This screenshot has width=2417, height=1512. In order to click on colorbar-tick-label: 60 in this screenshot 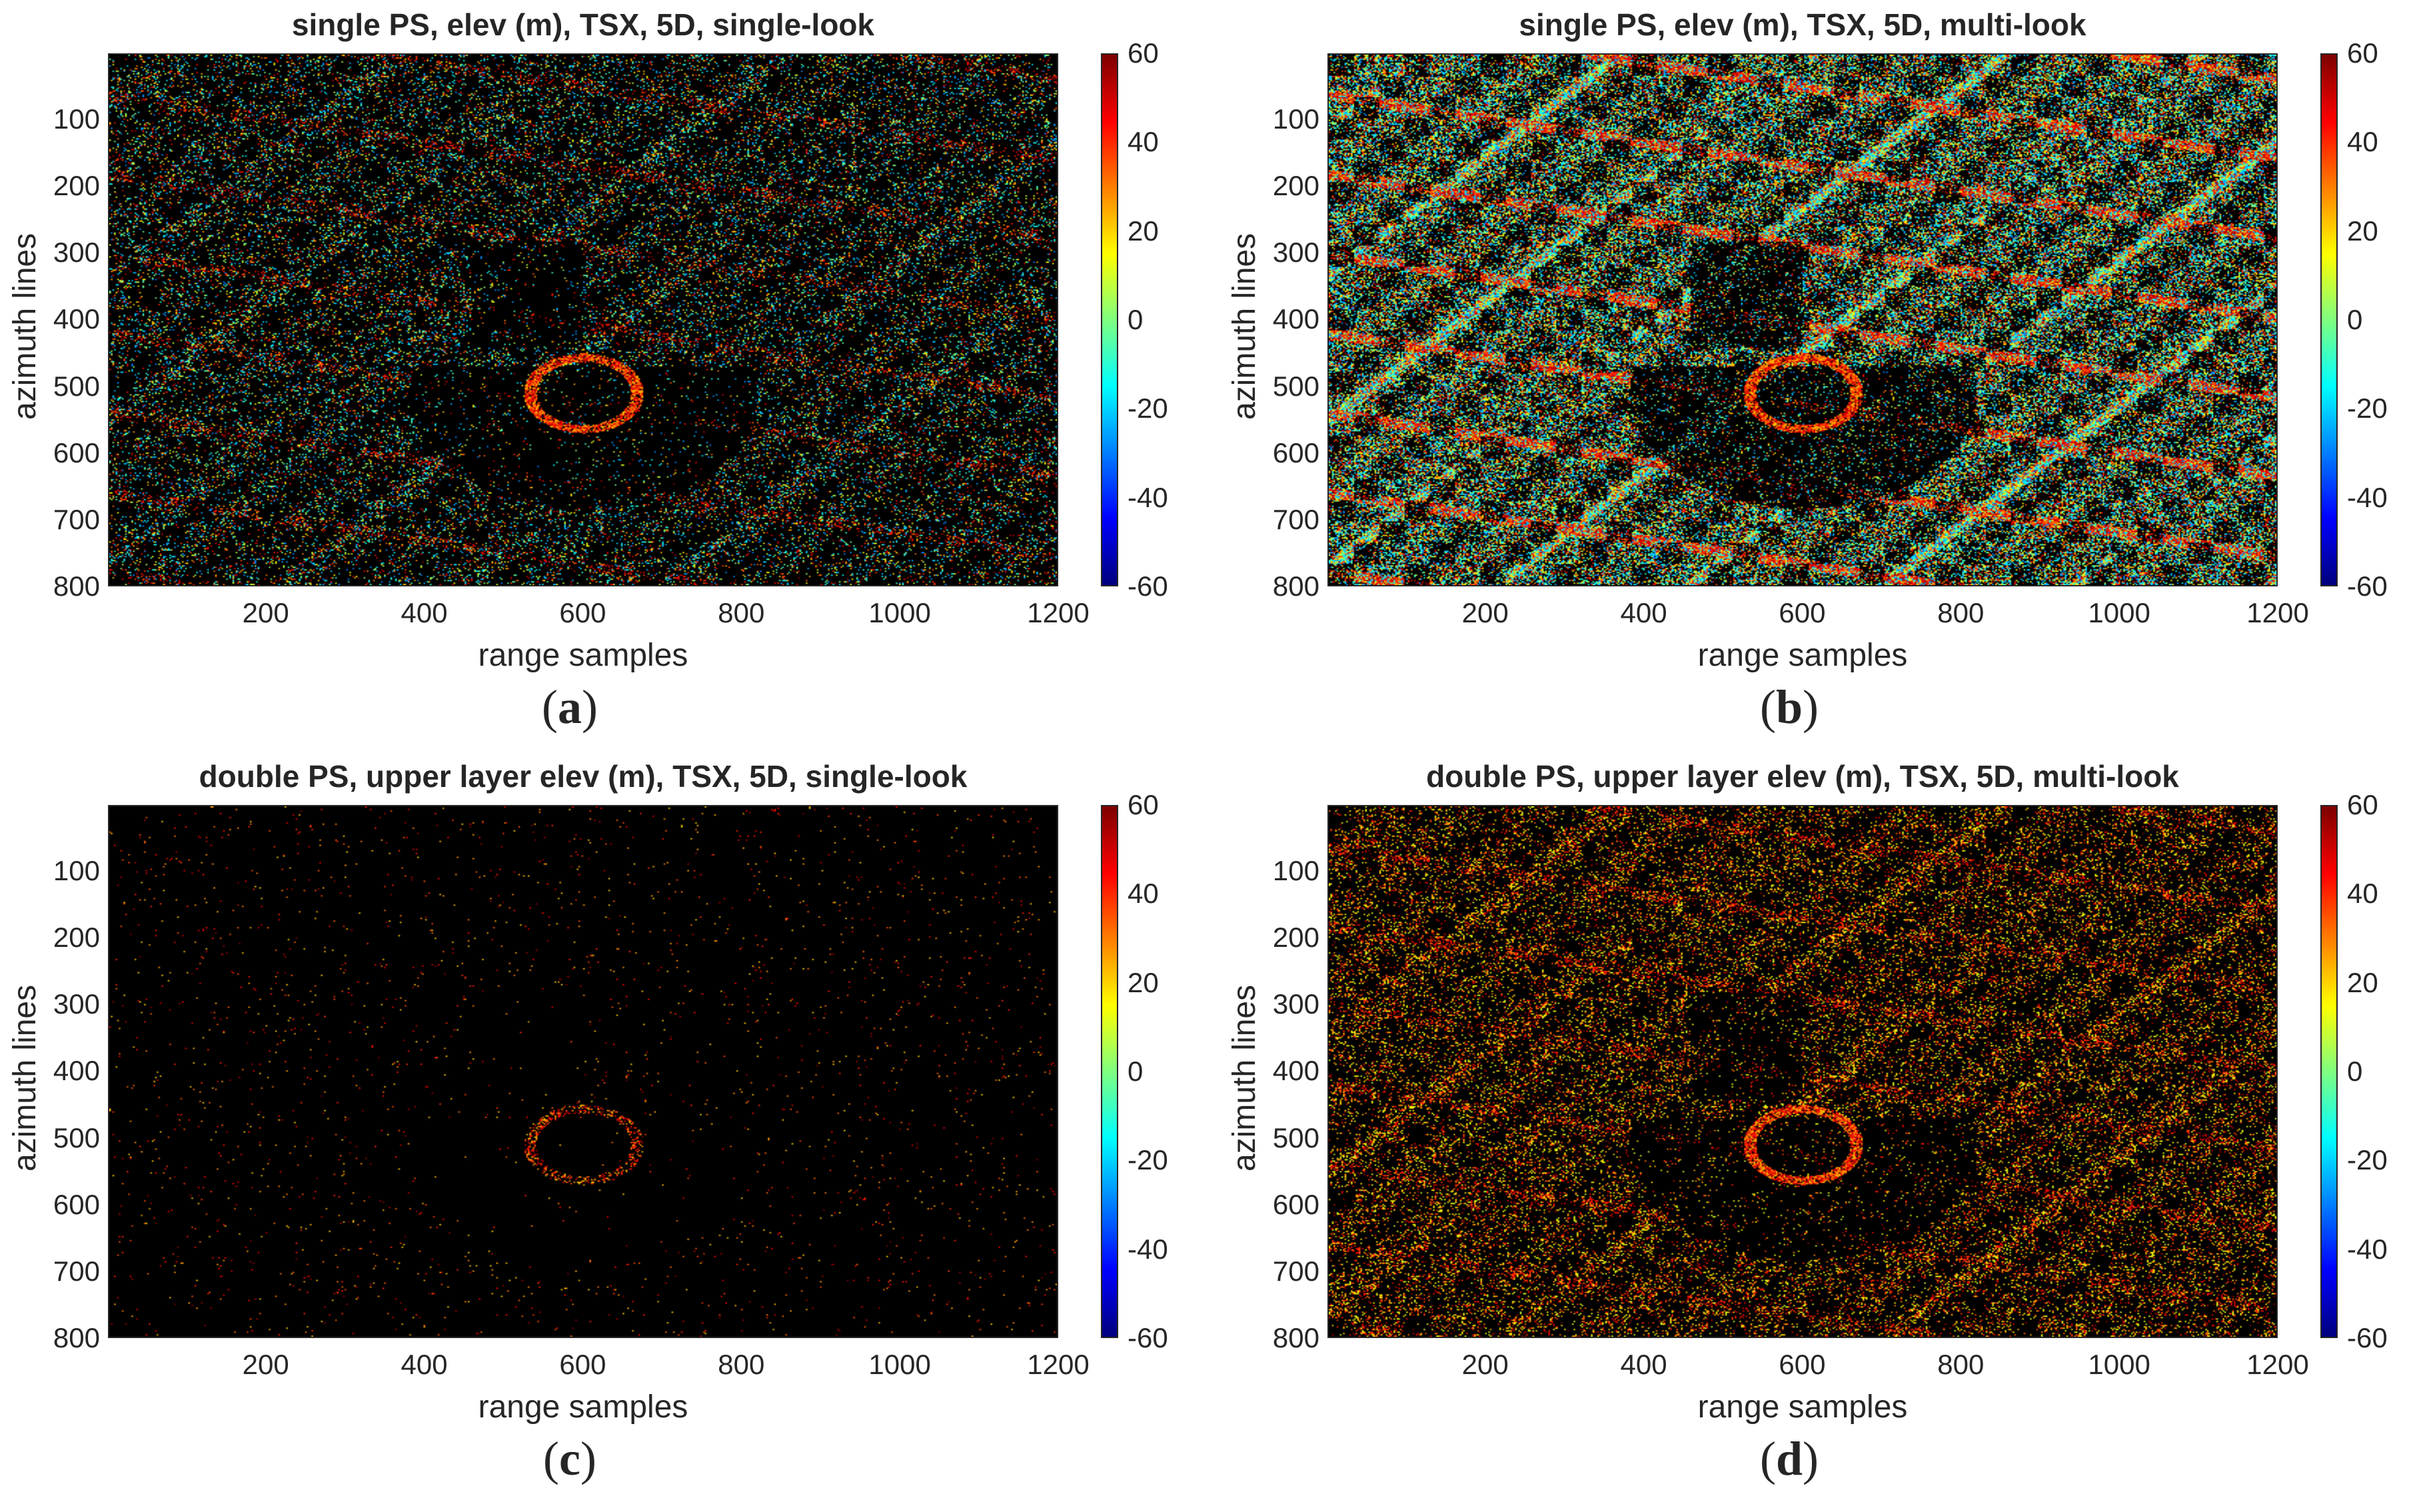, I will do `click(1143, 804)`.